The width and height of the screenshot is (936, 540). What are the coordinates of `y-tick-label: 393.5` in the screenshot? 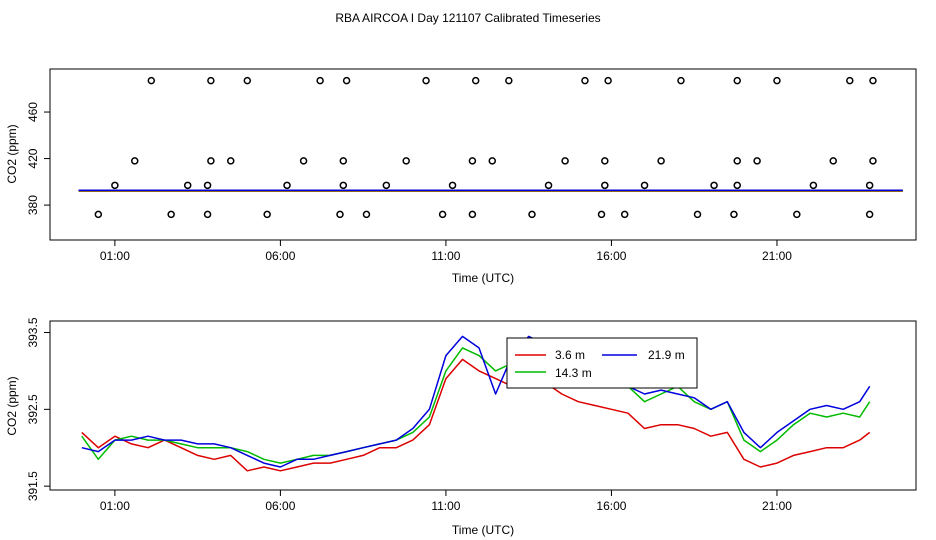 It's located at (33, 332).